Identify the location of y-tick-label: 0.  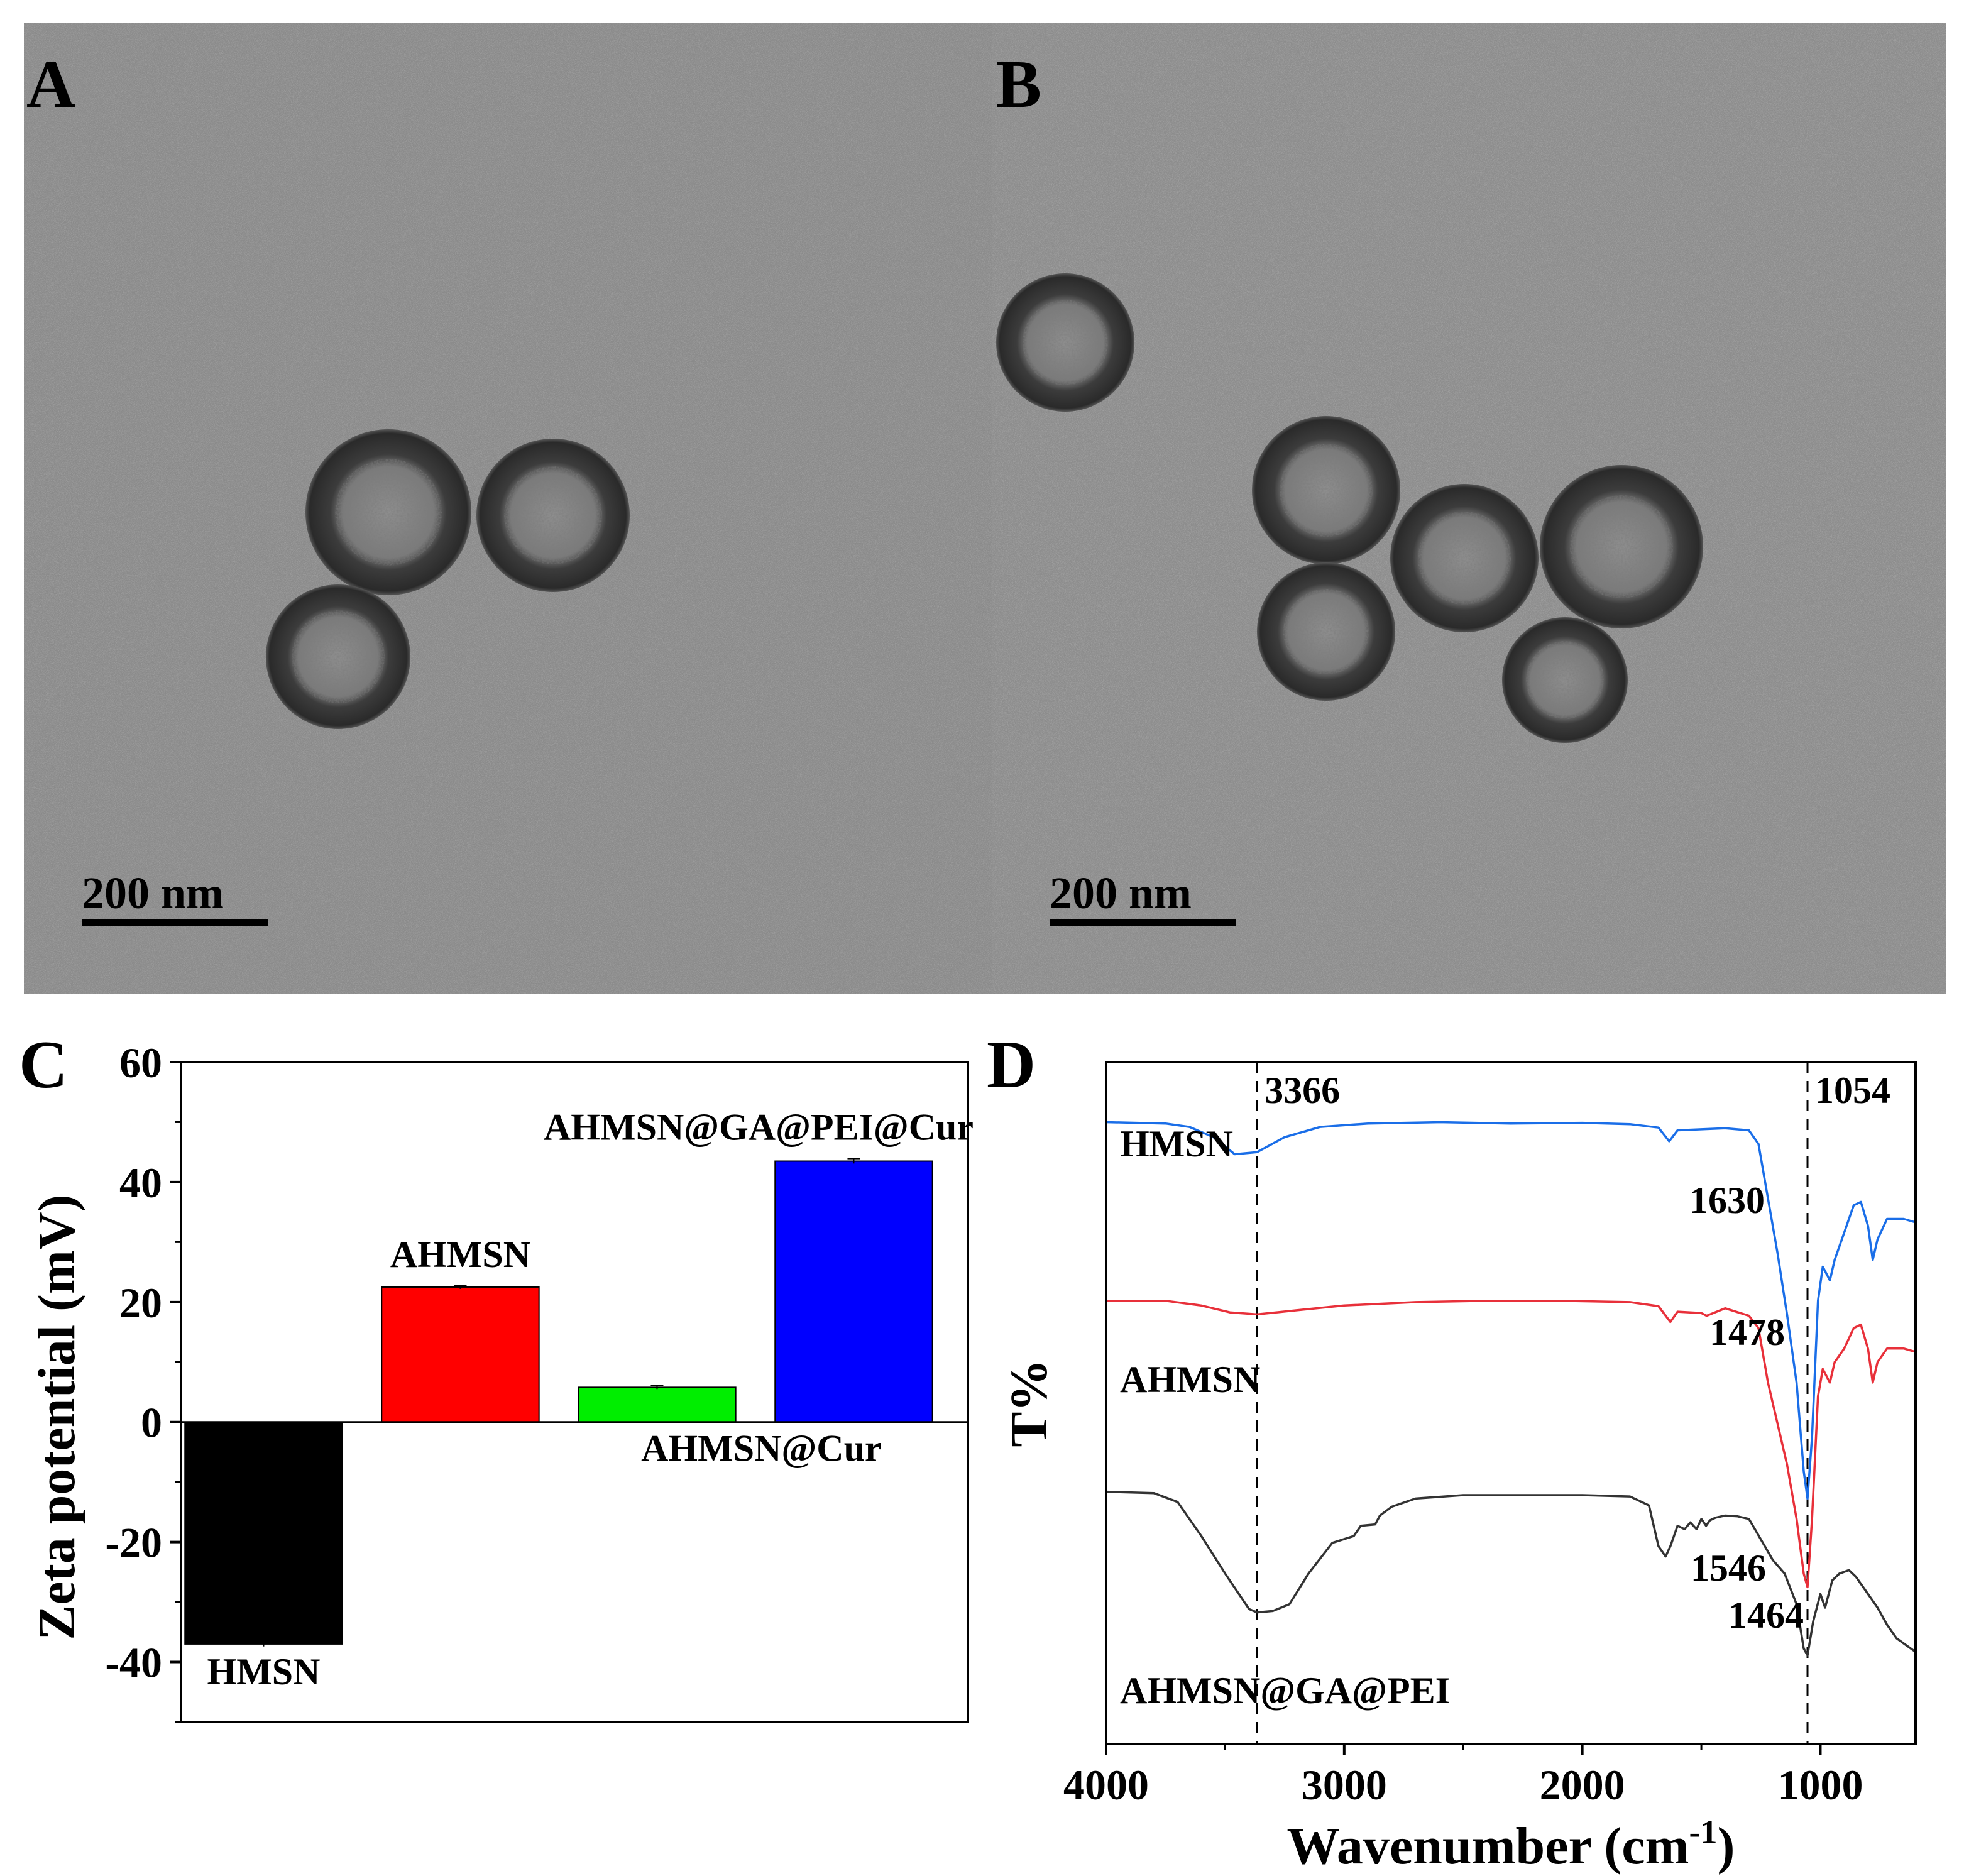
(151, 1423).